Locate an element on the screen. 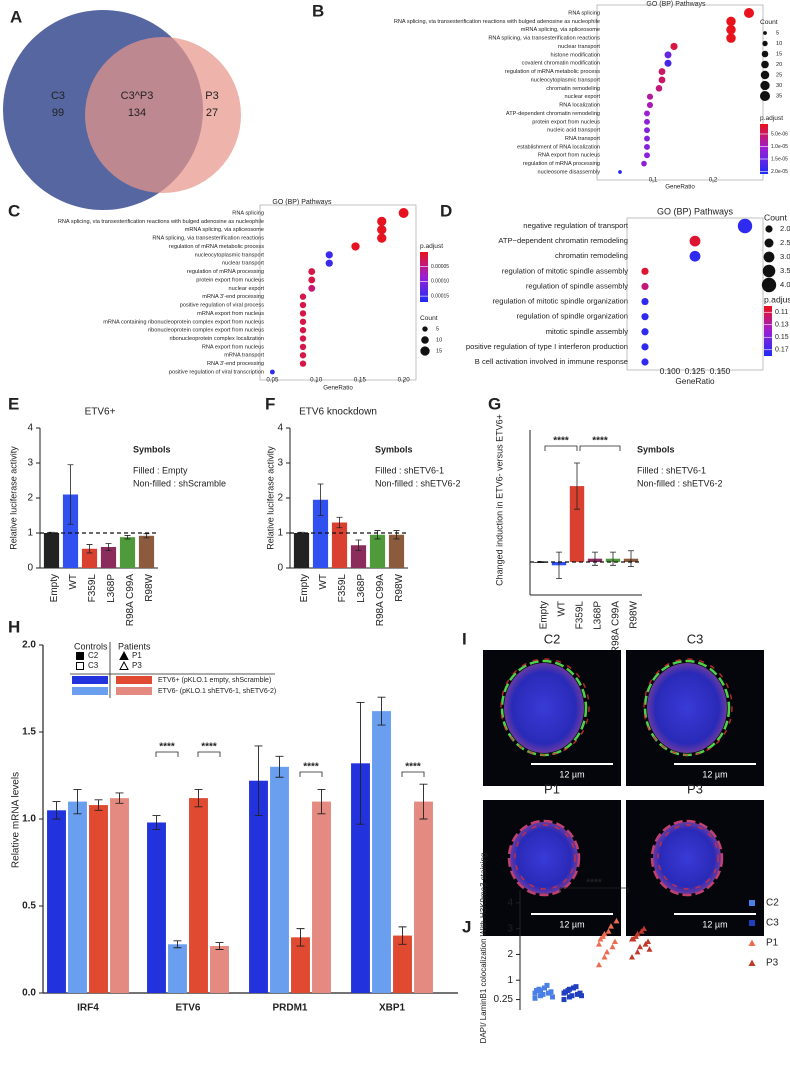  y-tick-label: 0.5 is located at coordinates (29, 906).